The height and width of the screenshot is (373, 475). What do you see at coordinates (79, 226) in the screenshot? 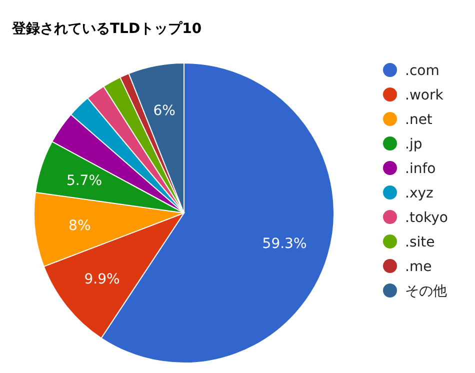
I see `data-label: 8%` at bounding box center [79, 226].